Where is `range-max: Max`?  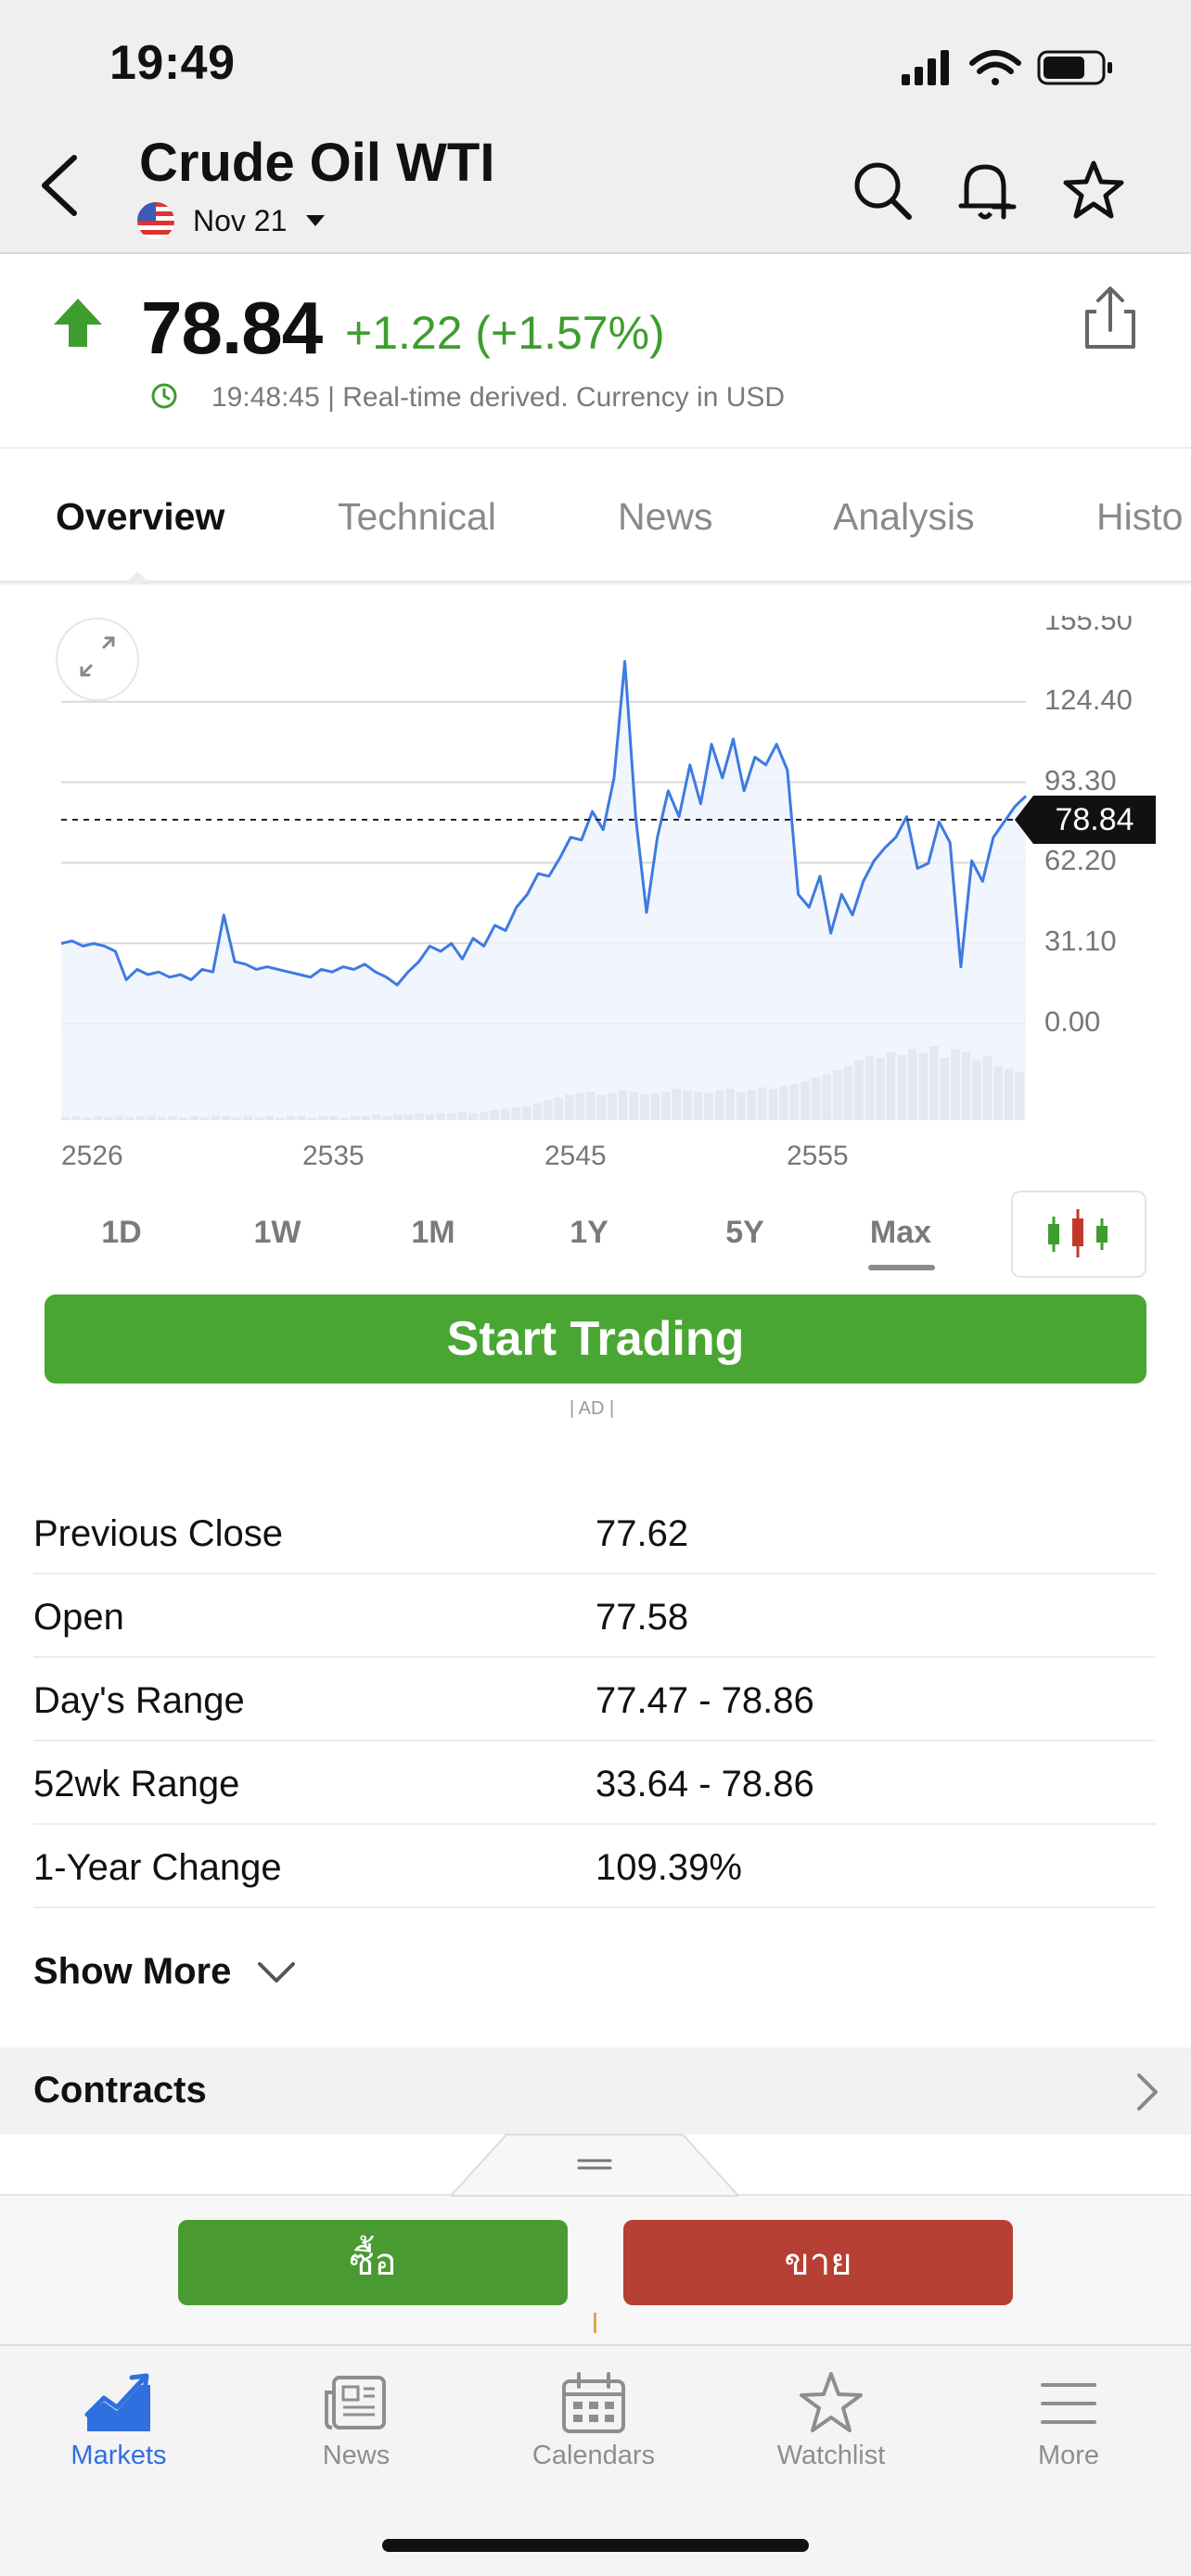 range-max: Max is located at coordinates (900, 1232).